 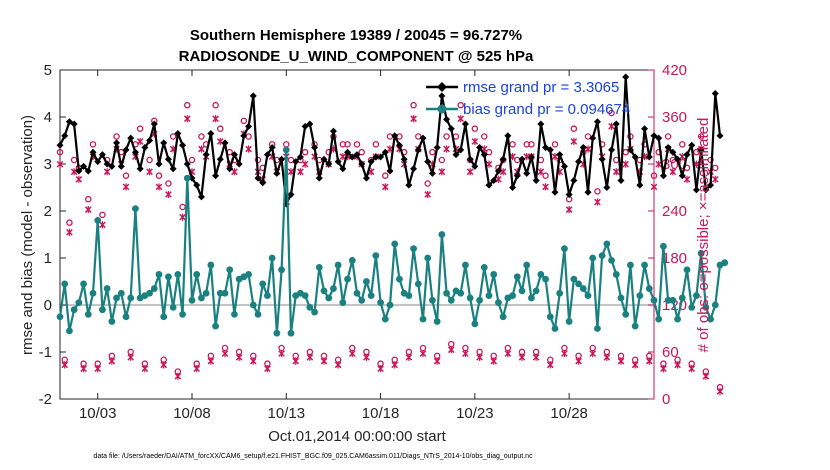 I want to click on y-axis-ticks: -2 -1 0 1 2 3 4 5, so click(x=52, y=235).